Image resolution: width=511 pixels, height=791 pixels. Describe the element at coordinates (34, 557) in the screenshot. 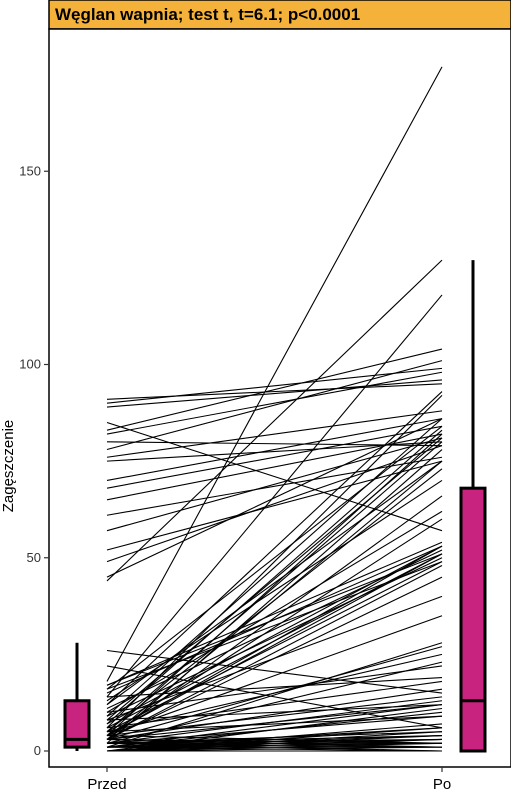

I see `y-tick-label: 50` at that location.